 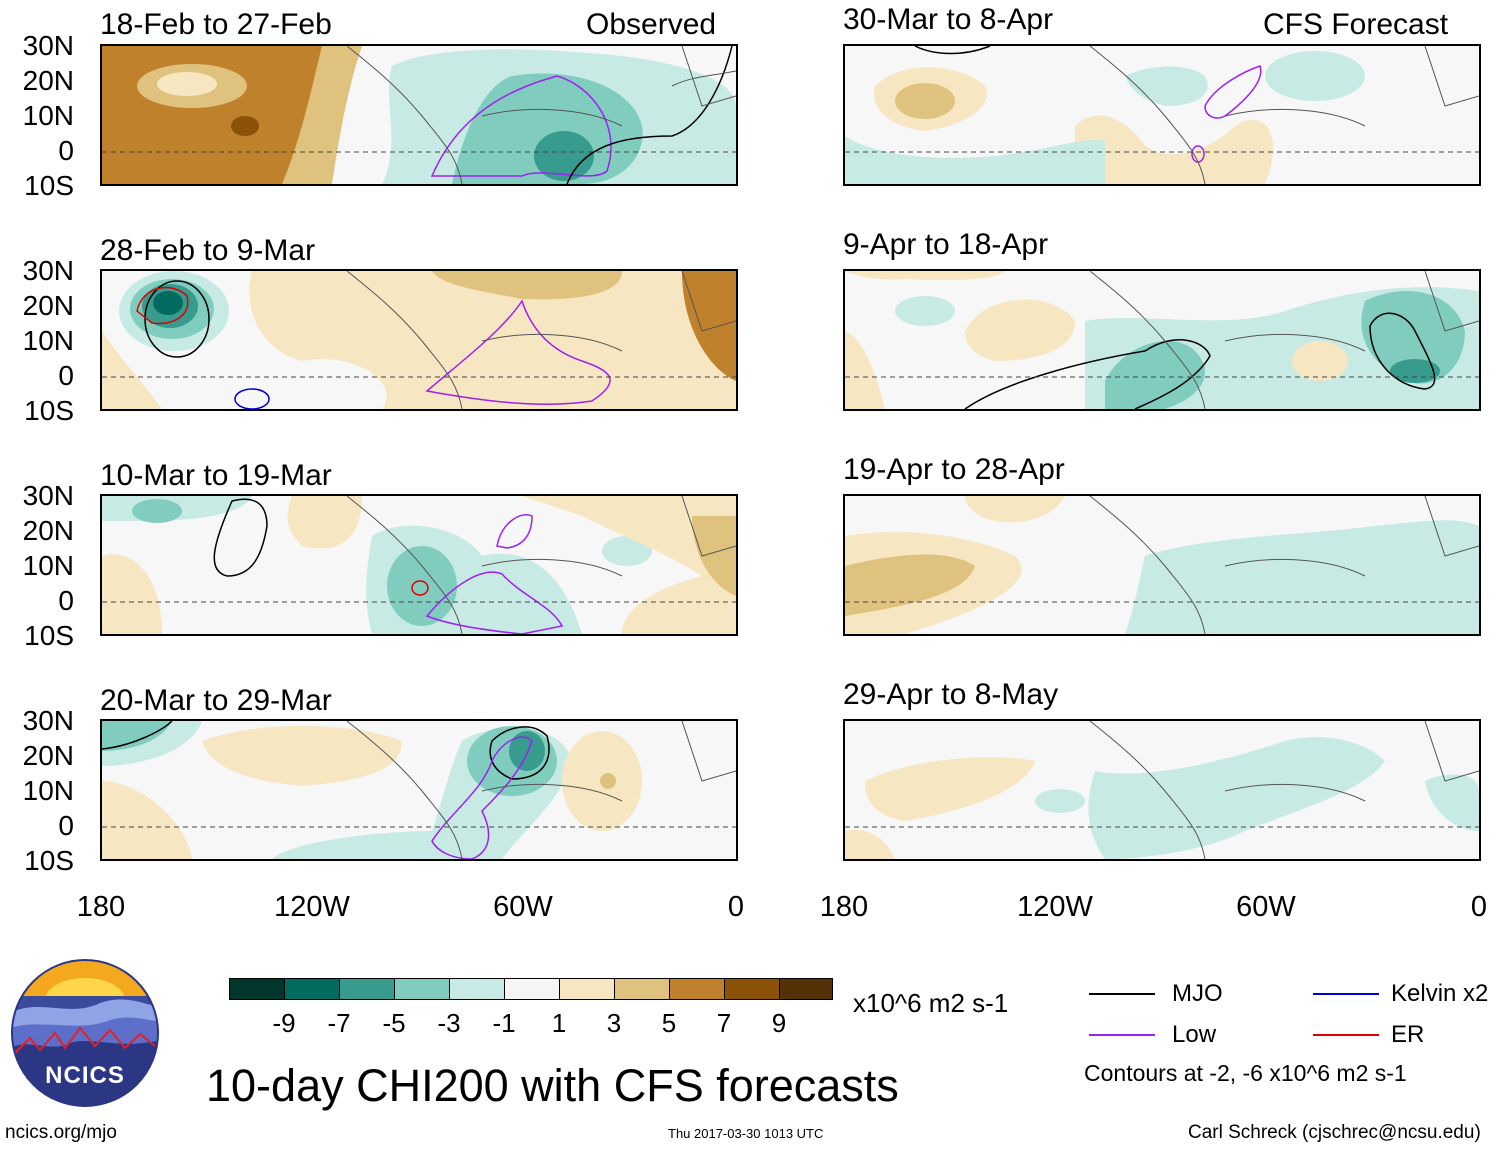 What do you see at coordinates (252, 398) in the screenshot?
I see `kelvin-contour` at bounding box center [252, 398].